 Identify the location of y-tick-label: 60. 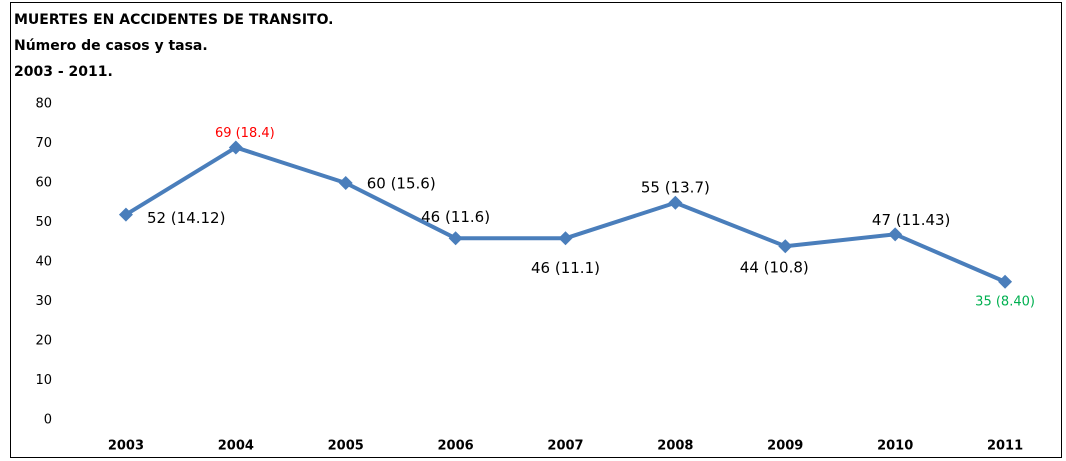
(43, 183).